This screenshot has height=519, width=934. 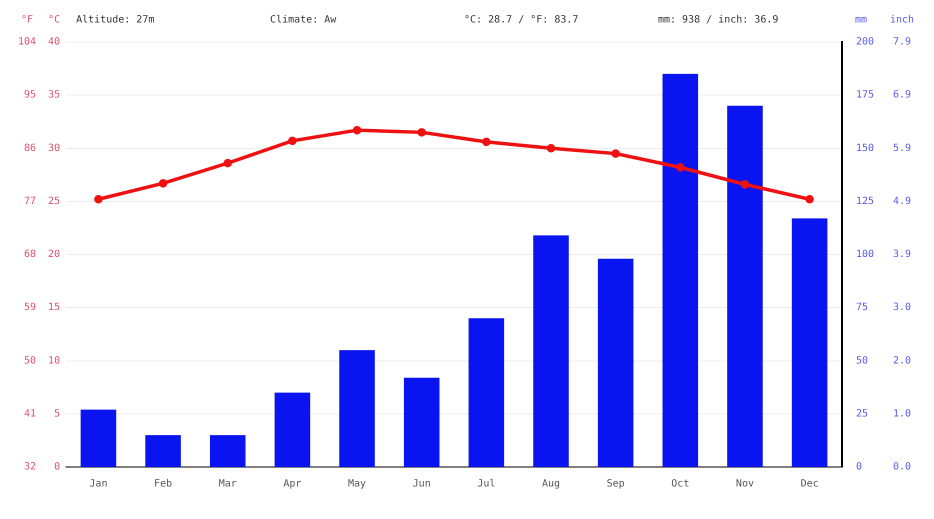 What do you see at coordinates (54, 95) in the screenshot?
I see `y-tick-label: 35` at bounding box center [54, 95].